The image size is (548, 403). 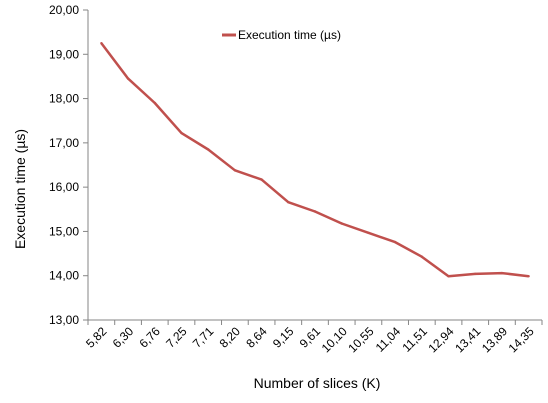 I want to click on x-tick-label: 14,35, so click(x=521, y=339).